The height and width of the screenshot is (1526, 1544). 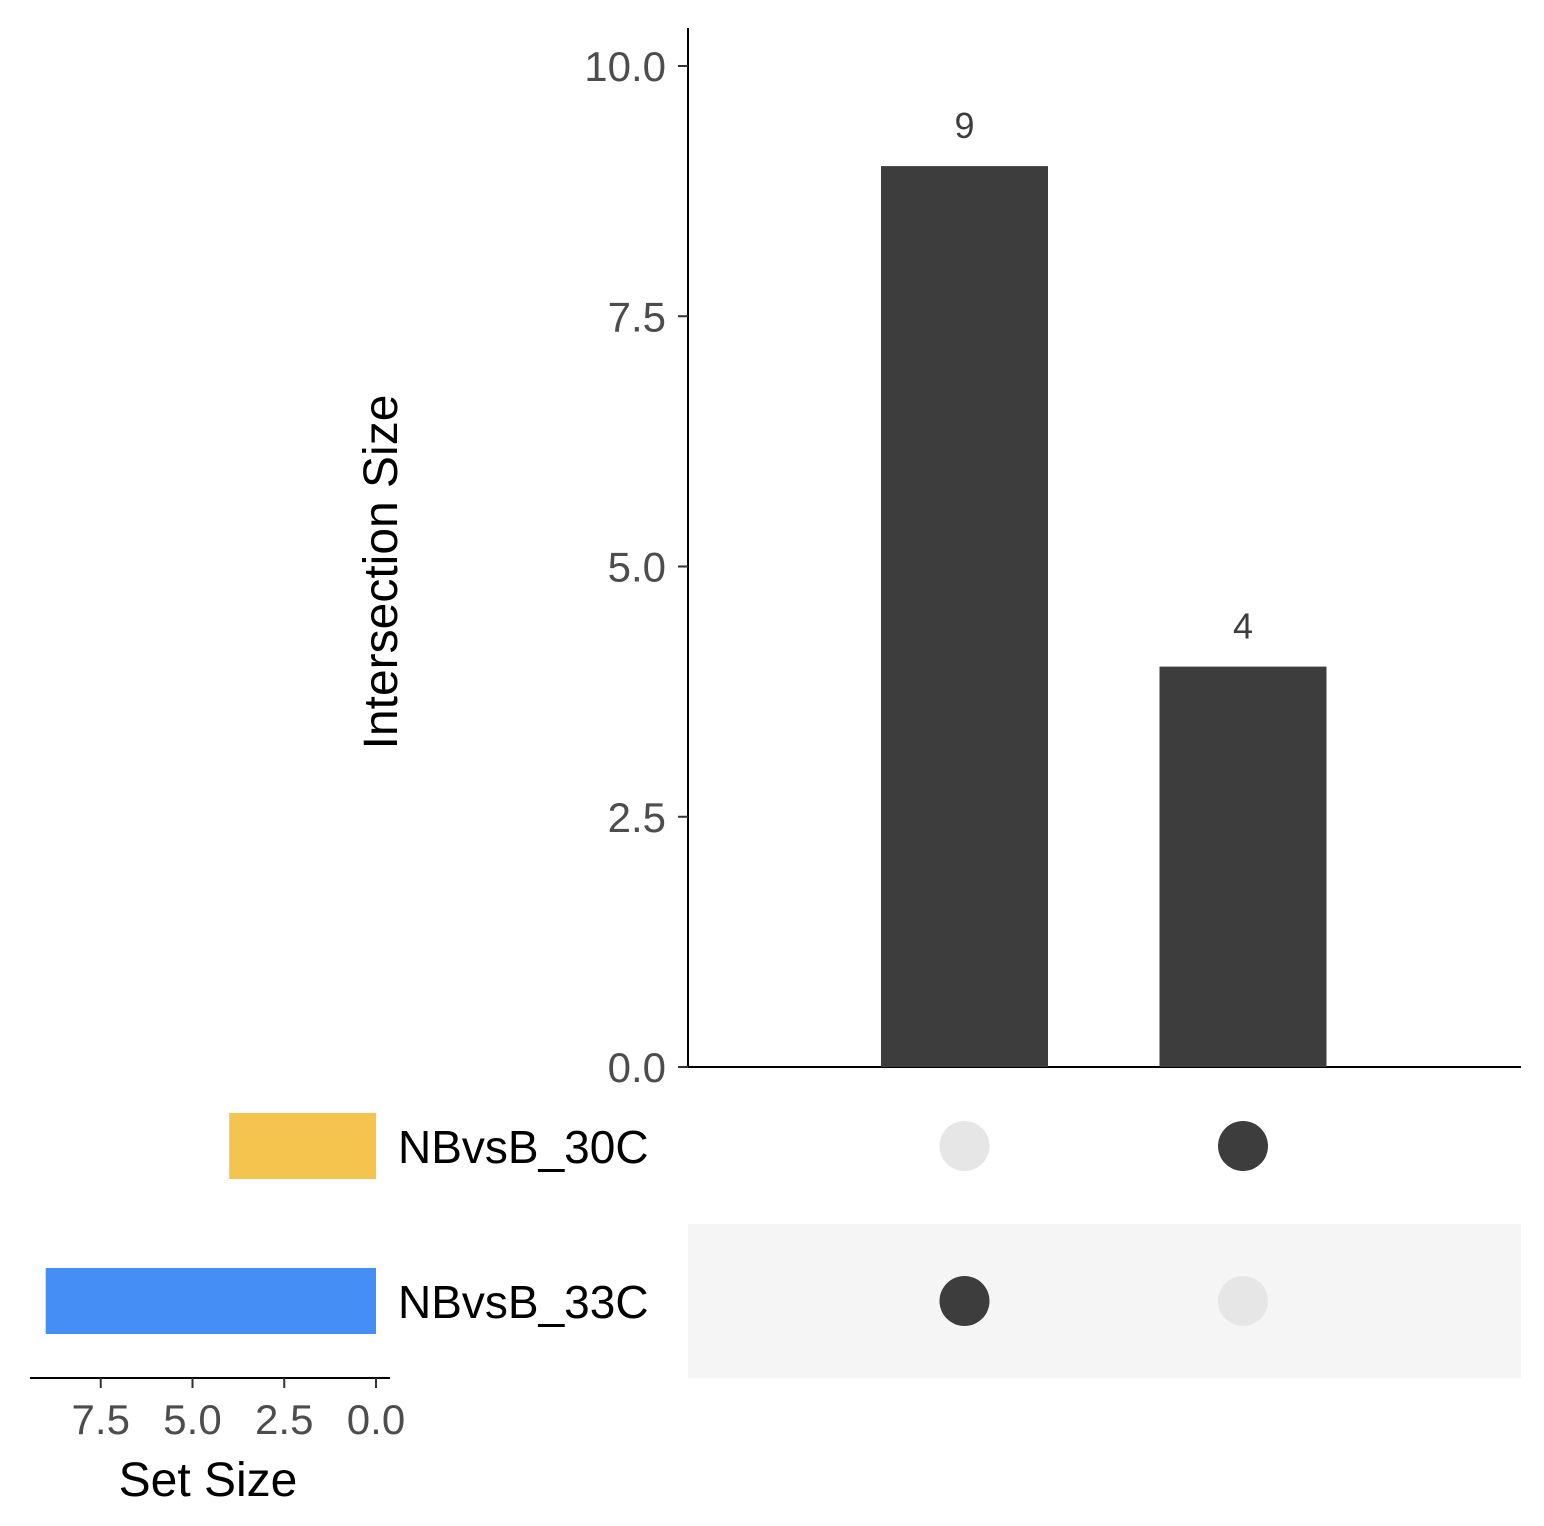 What do you see at coordinates (523, 1147) in the screenshot?
I see `set-name-label: NBvsB_30C` at bounding box center [523, 1147].